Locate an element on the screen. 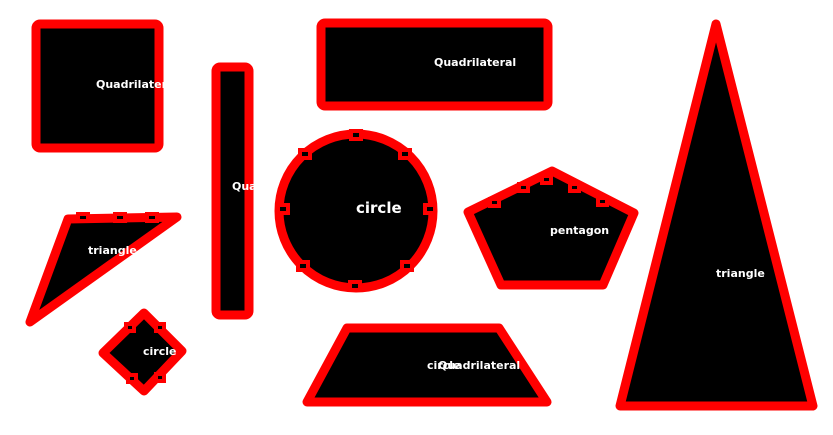 The width and height of the screenshot is (833, 435). square-top-left is located at coordinates (97, 86).